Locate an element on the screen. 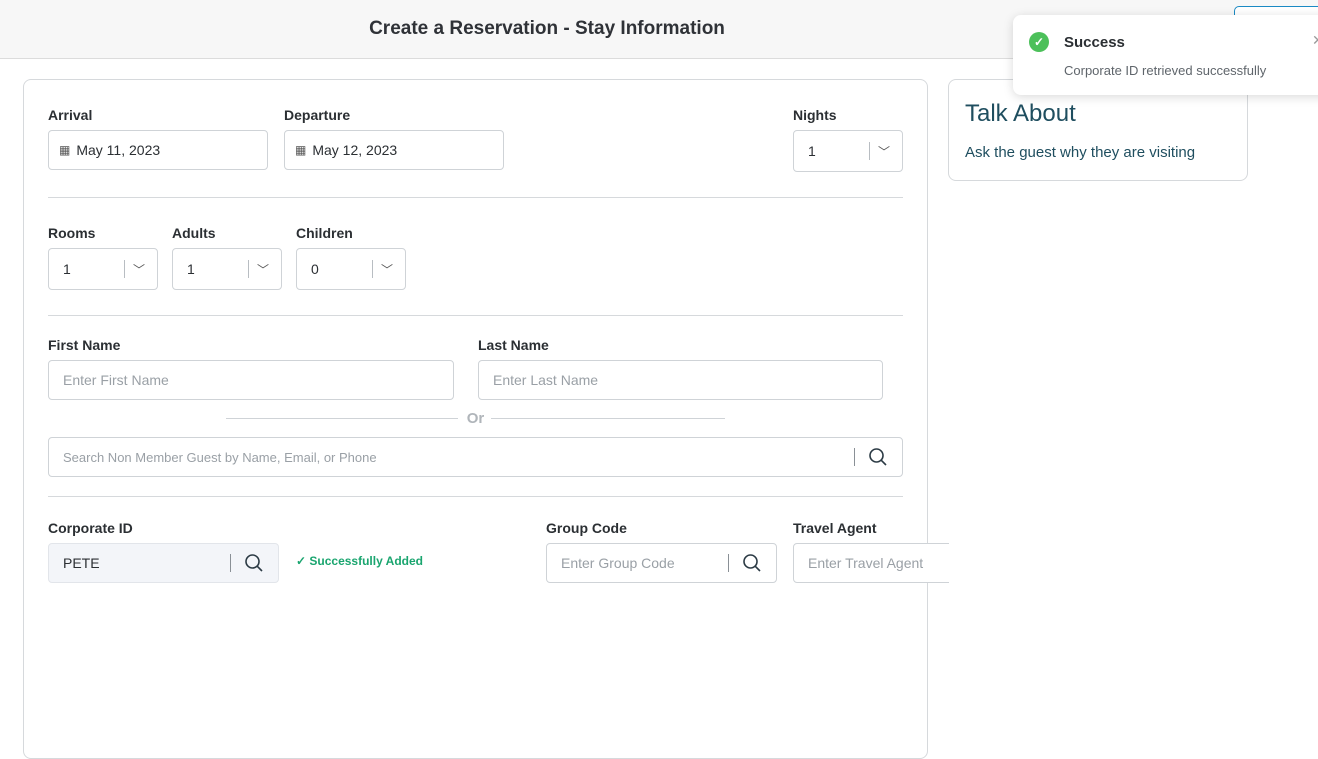  travel-agent-label: Travel Agent is located at coordinates (835, 528).